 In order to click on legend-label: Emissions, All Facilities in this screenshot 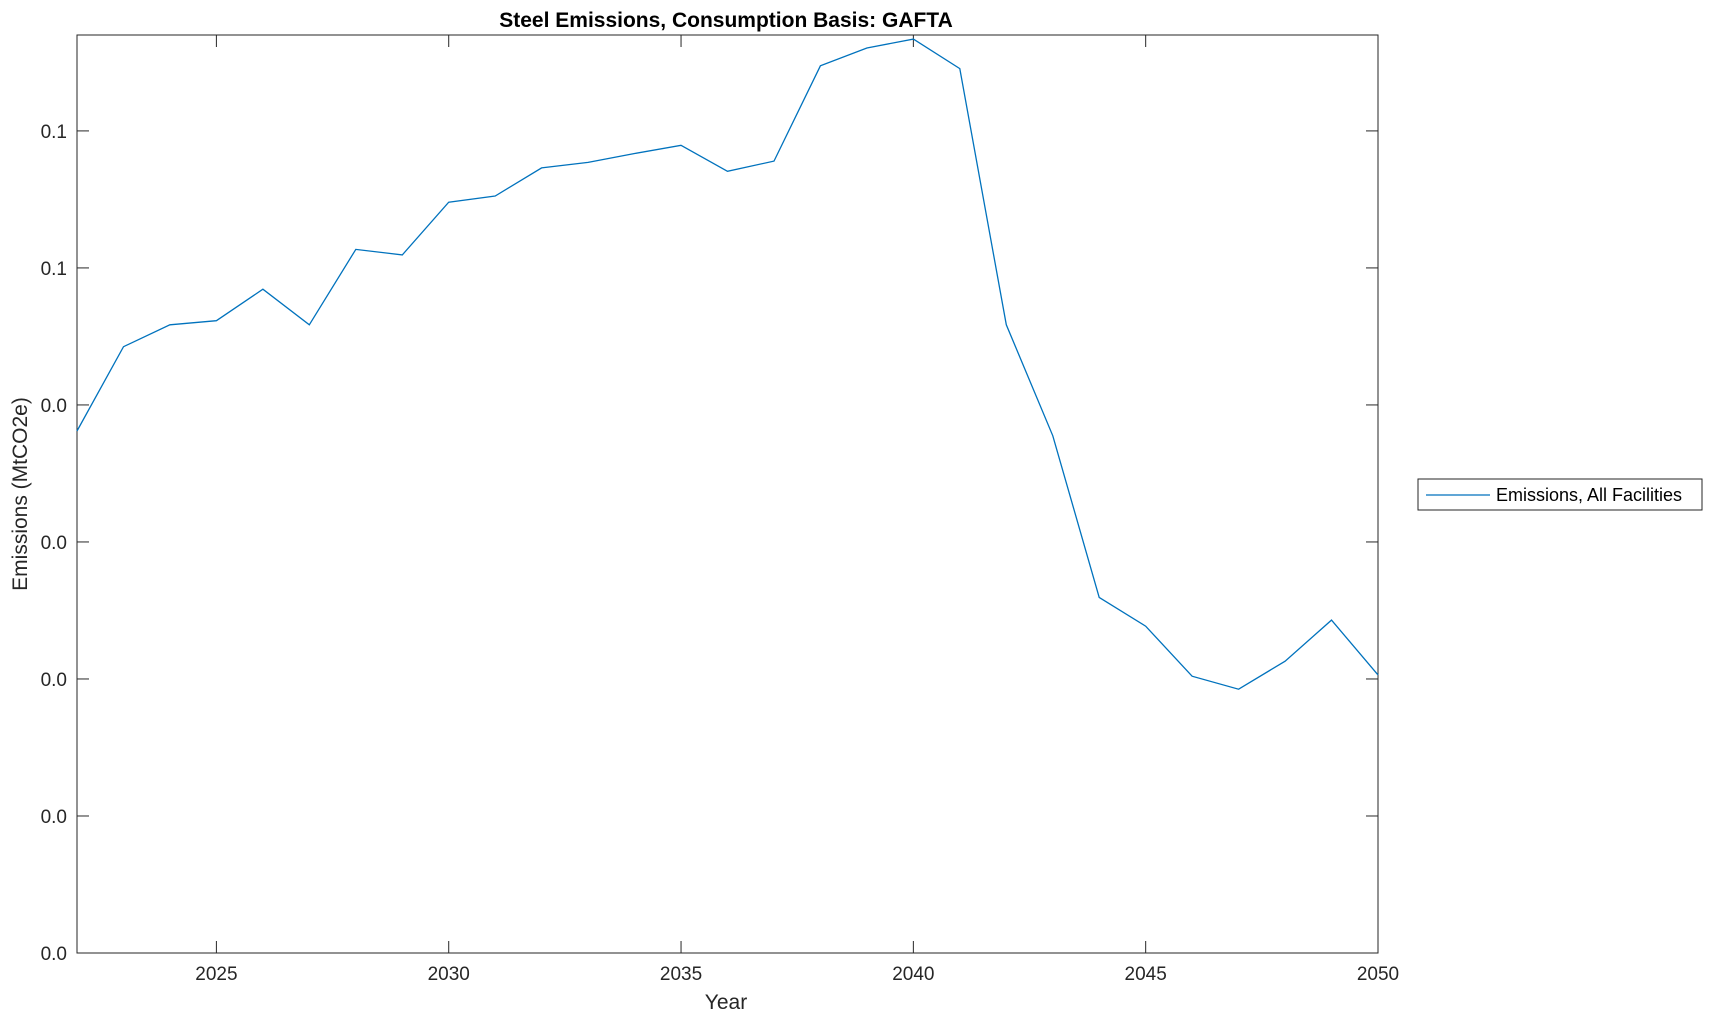, I will do `click(1589, 495)`.